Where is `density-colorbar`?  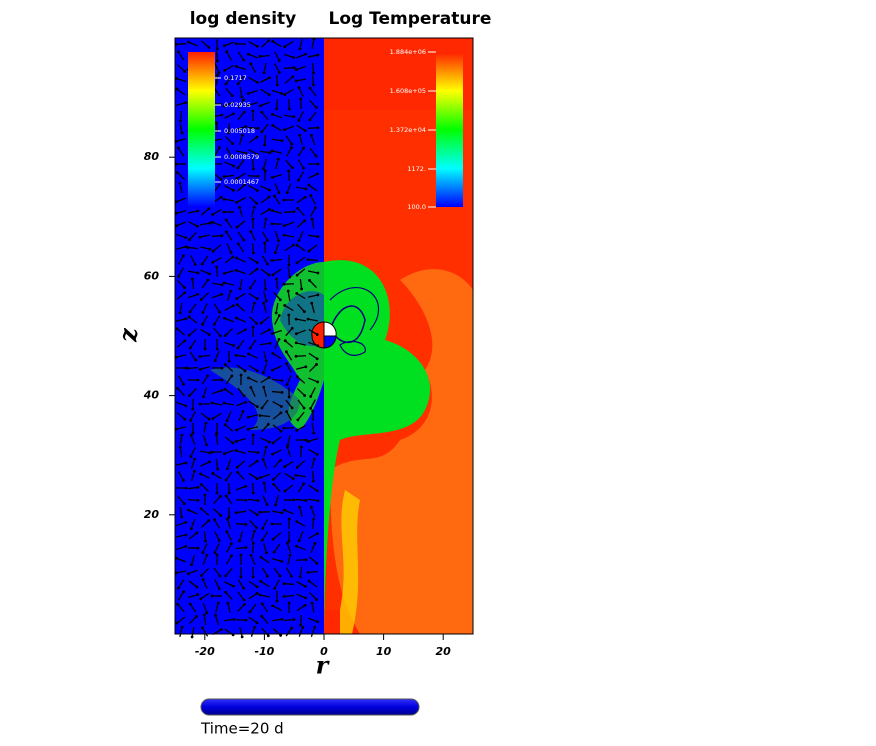 density-colorbar is located at coordinates (201, 129).